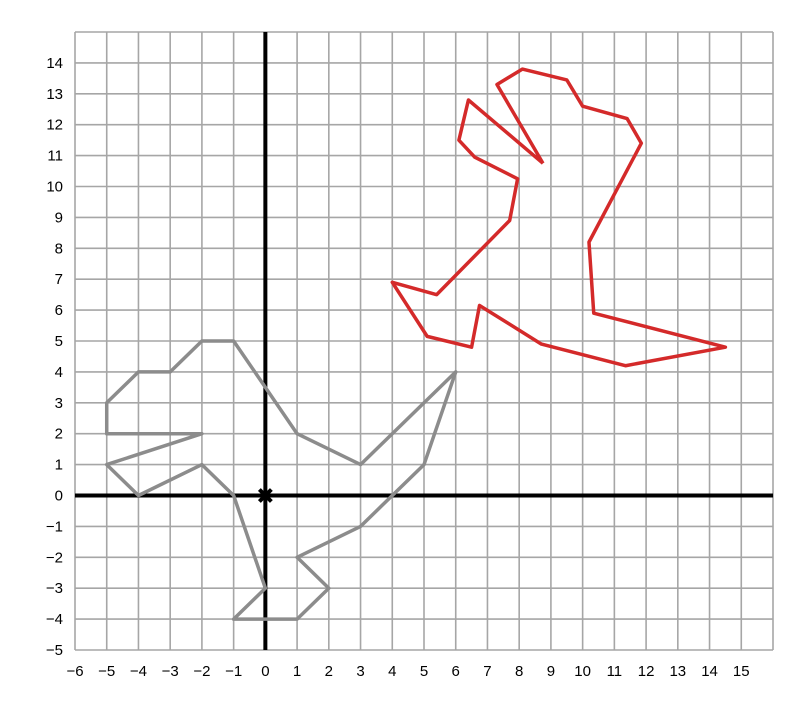 The image size is (804, 709). Describe the element at coordinates (54, 588) in the screenshot. I see `y-tick-label: −3` at that location.